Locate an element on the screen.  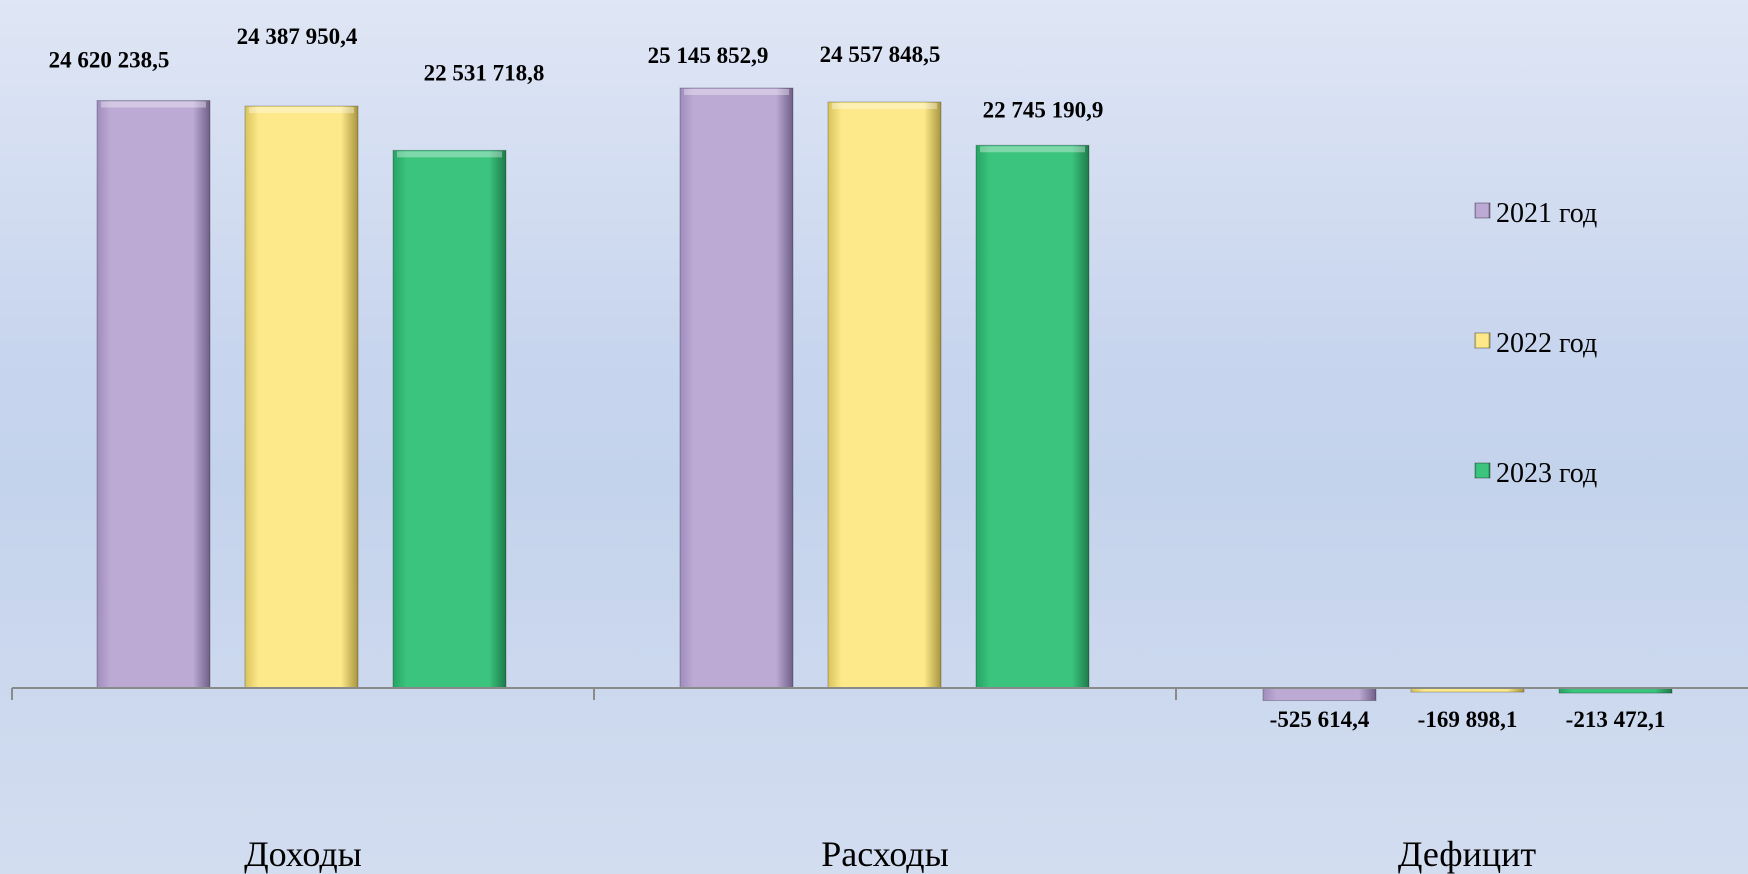
legend: 2021 год 2022 год 2023 год is located at coordinates (1535, 343).